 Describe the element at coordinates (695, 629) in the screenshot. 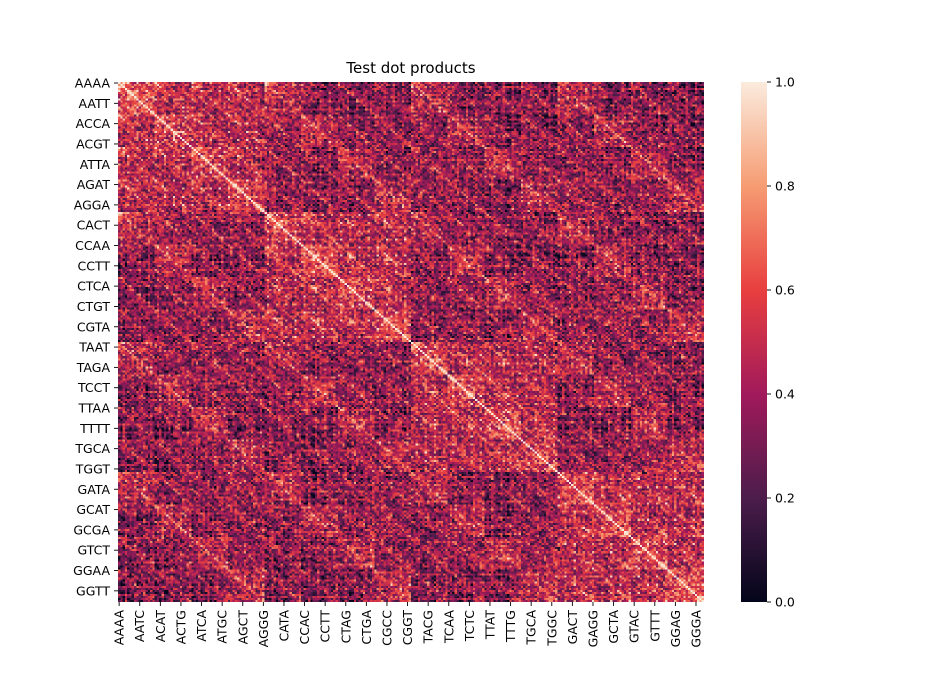

I see `column-tick-label: GGGA` at that location.